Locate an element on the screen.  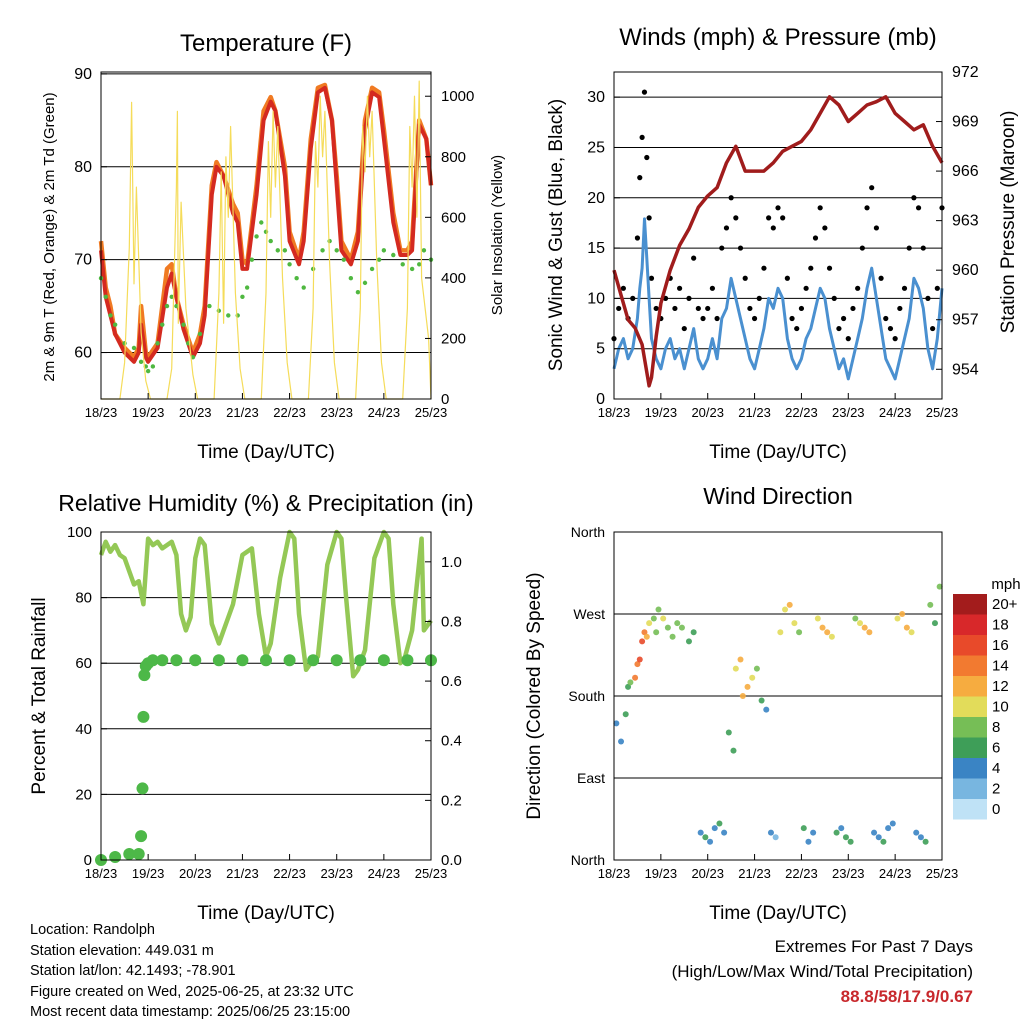
y2-tick-label: 960 is located at coordinates (965, 270).